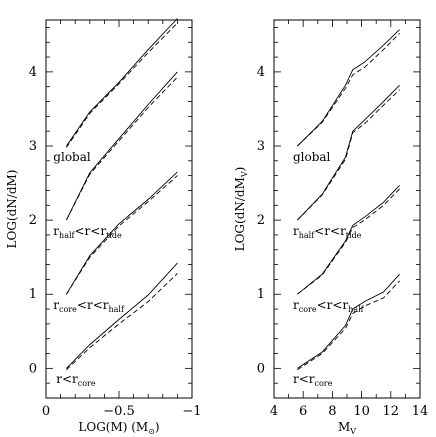 The height and width of the screenshot is (437, 436). Describe the element at coordinates (391, 411) in the screenshot. I see `x-tick-label: 12` at that location.